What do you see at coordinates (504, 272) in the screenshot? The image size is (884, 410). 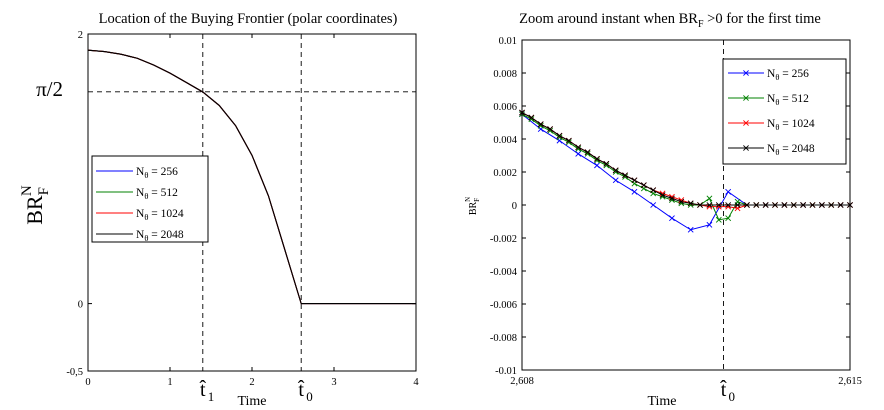 I see `right-y-tick-label: -0.004` at bounding box center [504, 272].